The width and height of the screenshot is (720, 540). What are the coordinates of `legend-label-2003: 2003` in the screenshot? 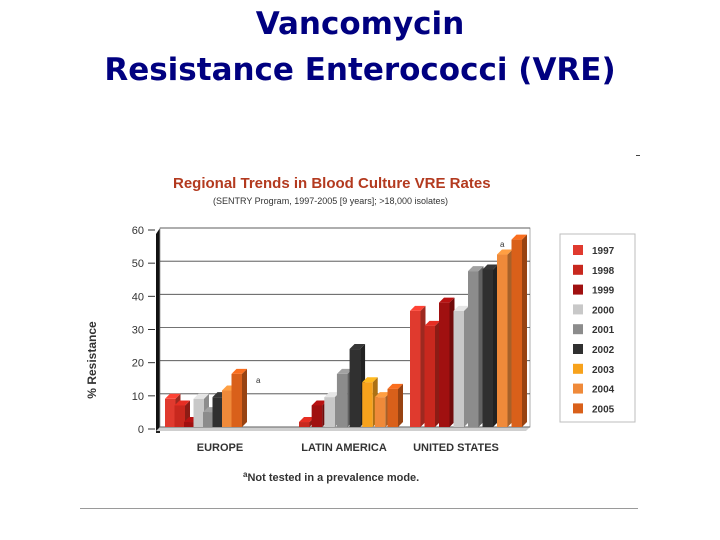 It's located at (603, 370).